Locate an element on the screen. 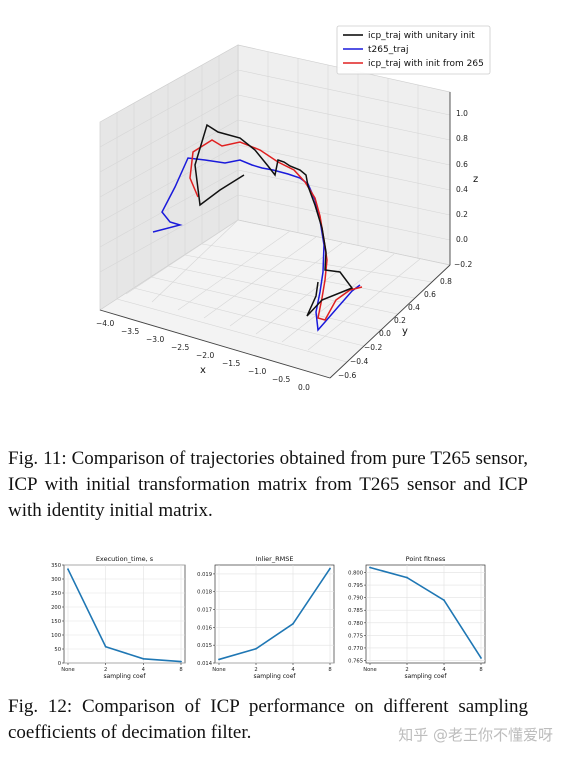  x-tick-label: −4.0 is located at coordinates (105, 323).